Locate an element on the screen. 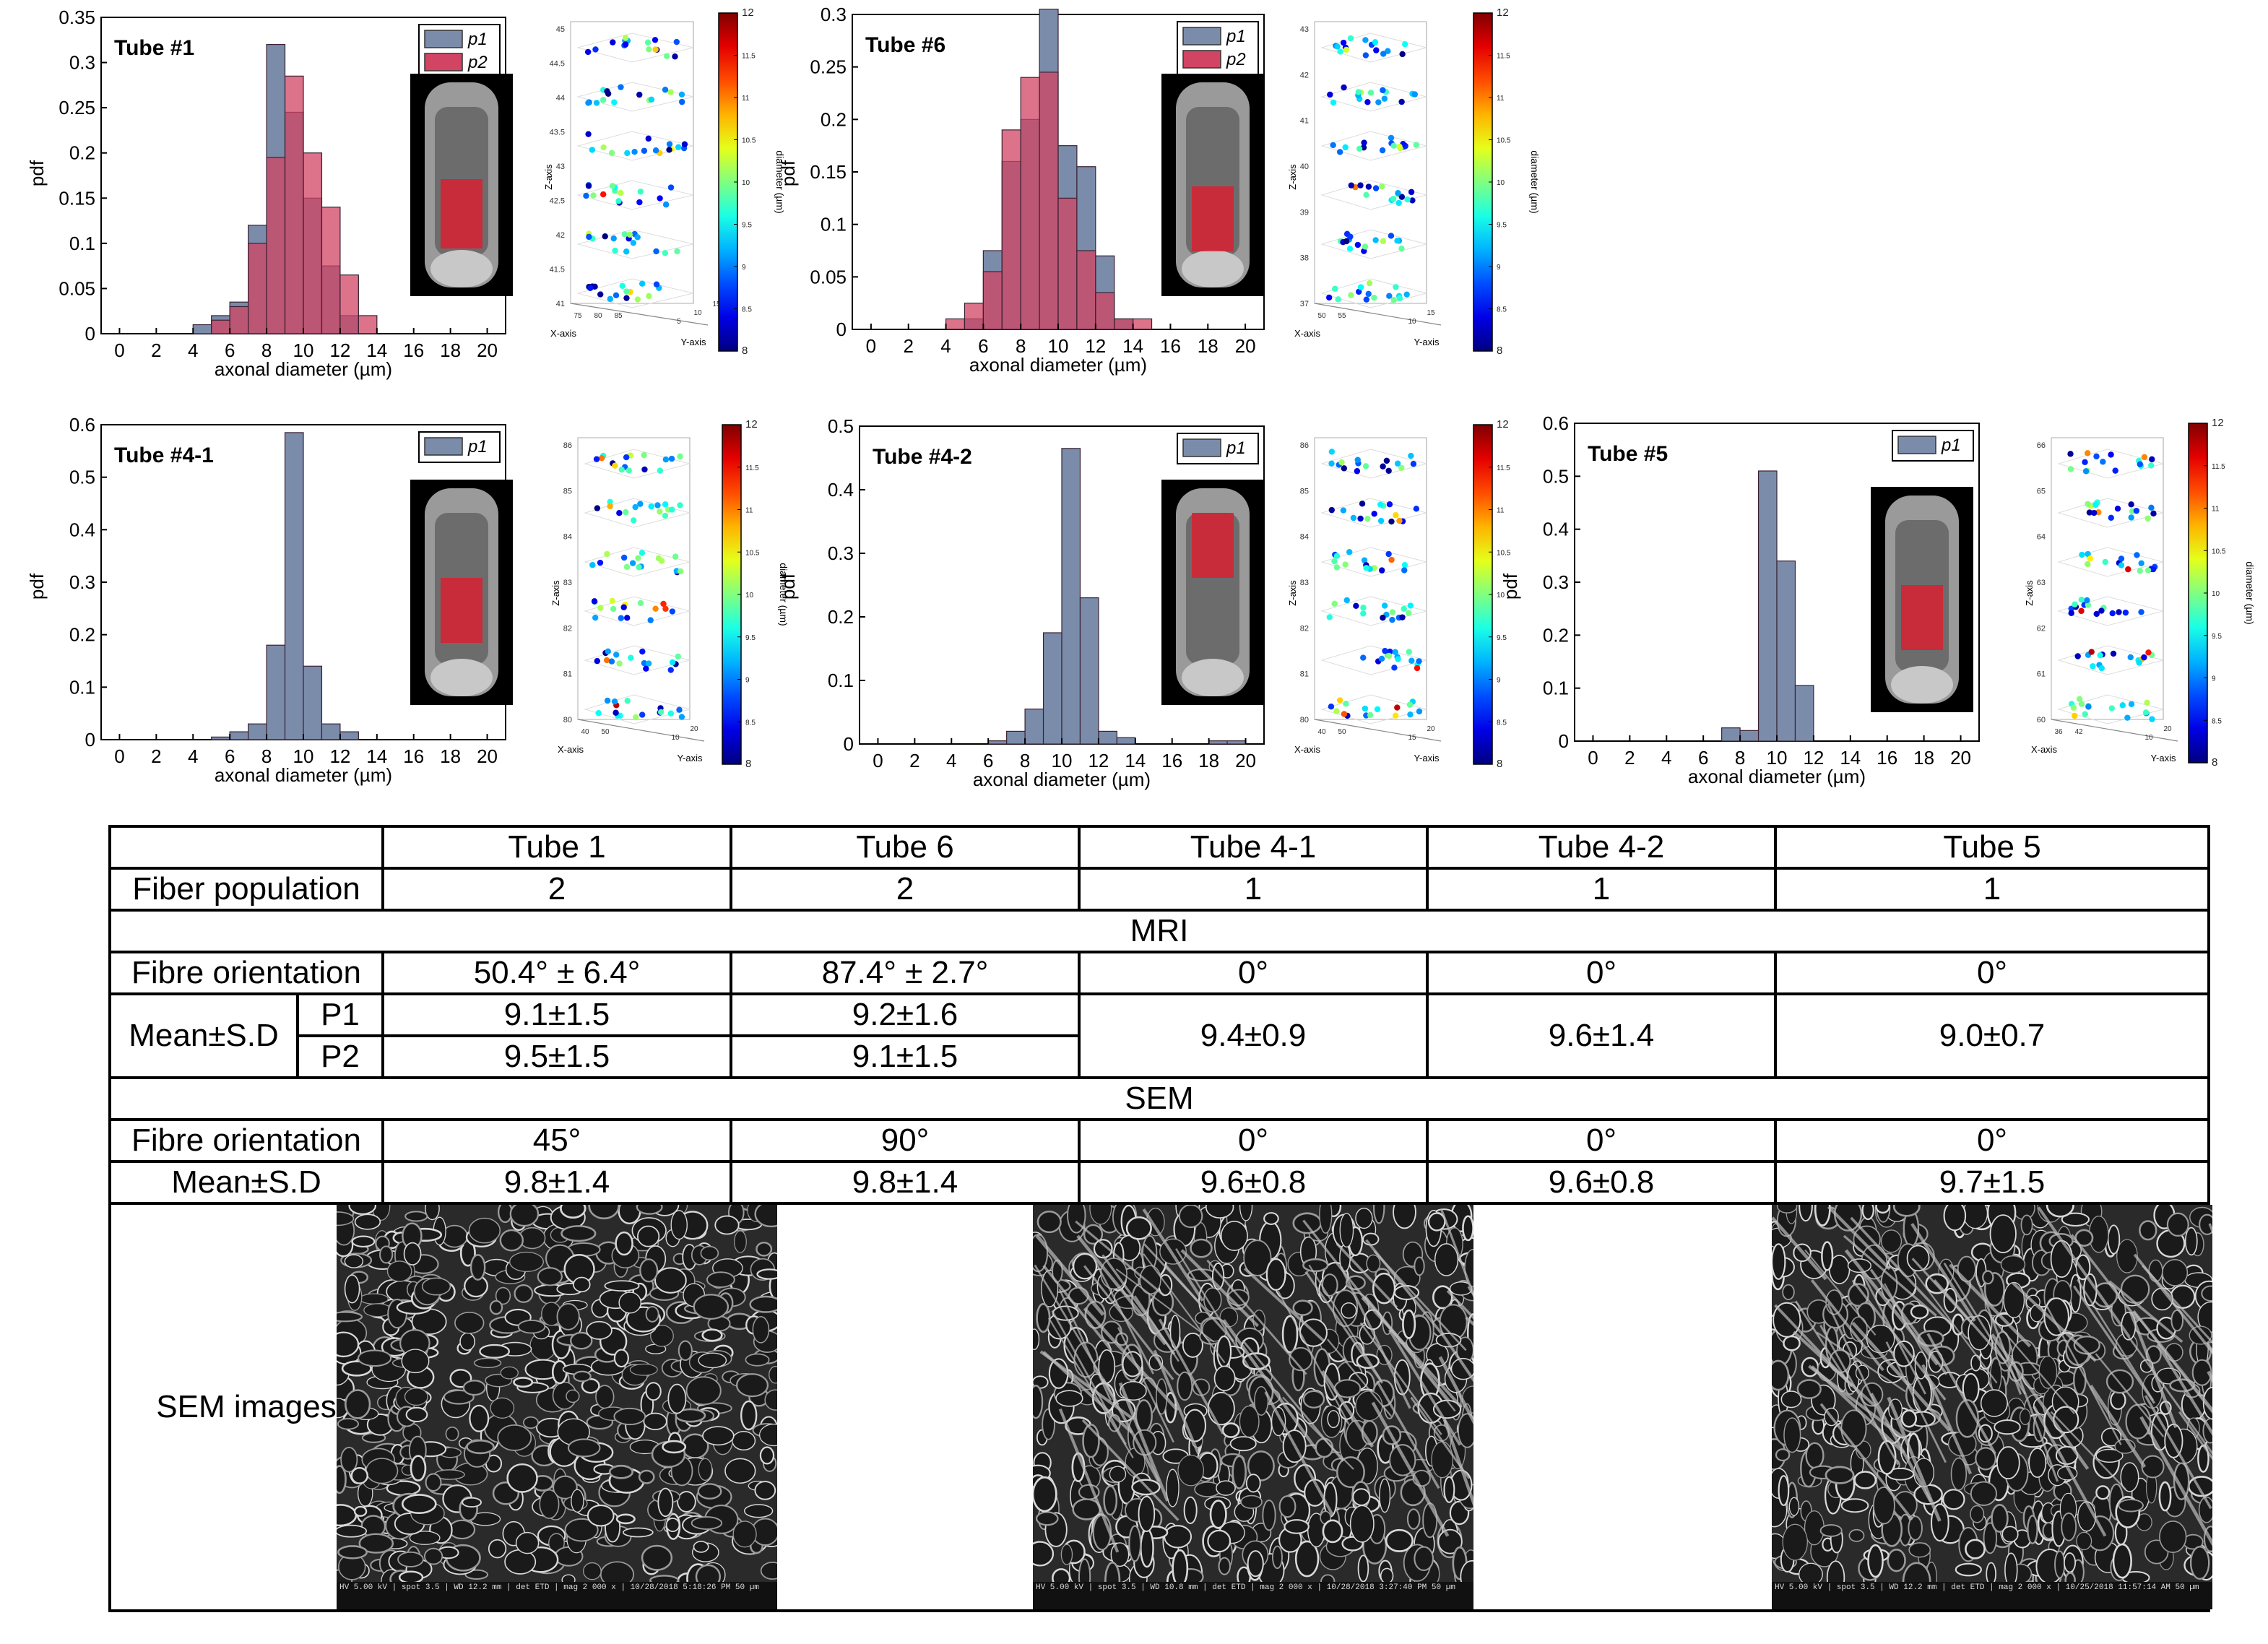  section-header-sem: SEM is located at coordinates (1159, 1098).